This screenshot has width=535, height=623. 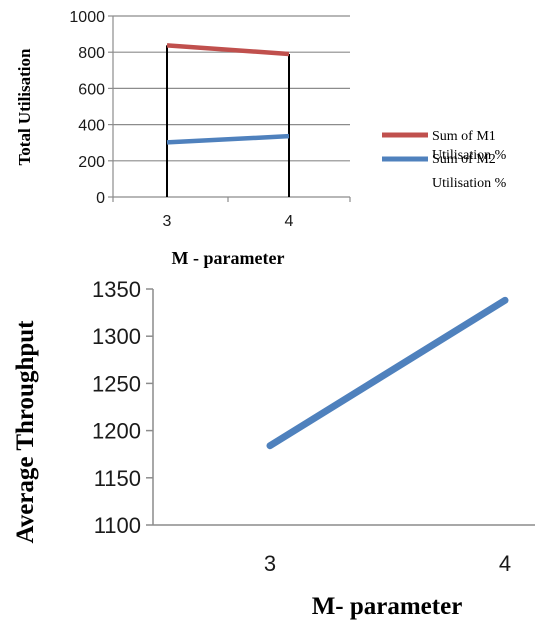 What do you see at coordinates (289, 221) in the screenshot?
I see `chart1-x-tick-label: 4` at bounding box center [289, 221].